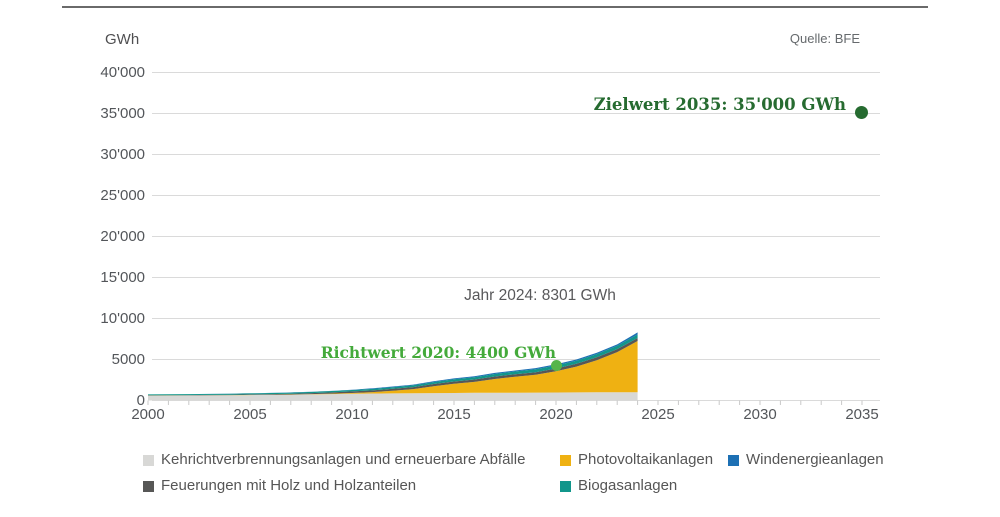 This screenshot has width=1000, height=517. I want to click on y-tick-label: 10'000, so click(122, 318).